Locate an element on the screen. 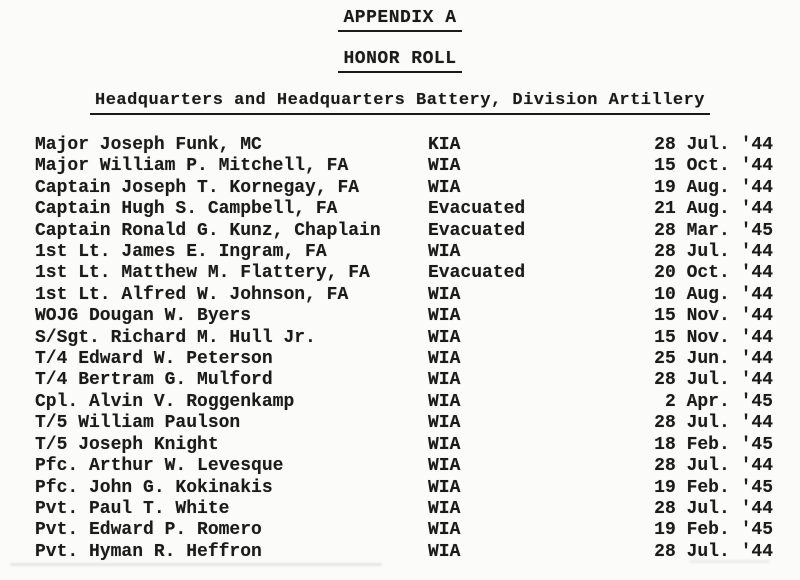 The width and height of the screenshot is (800, 580). roster-row: Cpl. Alvin V. Roggenkamp WIA 2 Apr. '45 is located at coordinates (404, 402).